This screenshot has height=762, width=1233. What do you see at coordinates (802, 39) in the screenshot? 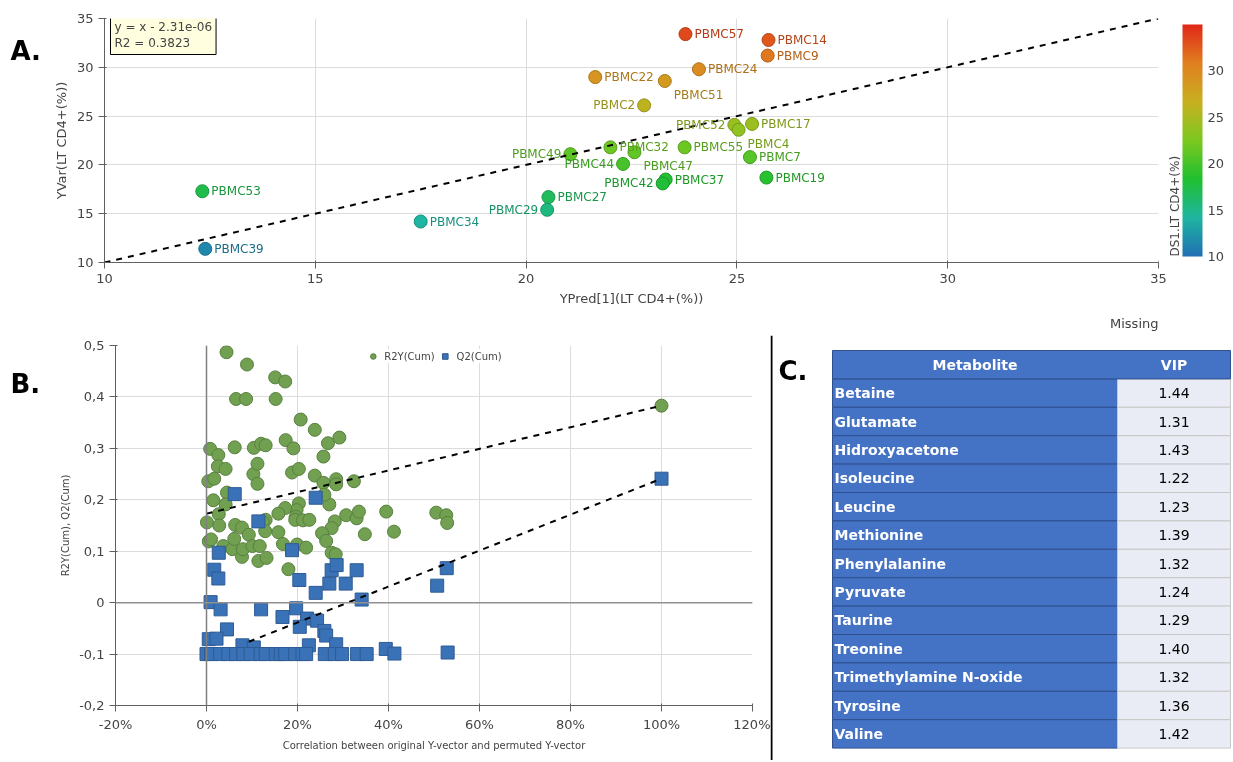
I see `annotation: PBMC14` at bounding box center [802, 39].